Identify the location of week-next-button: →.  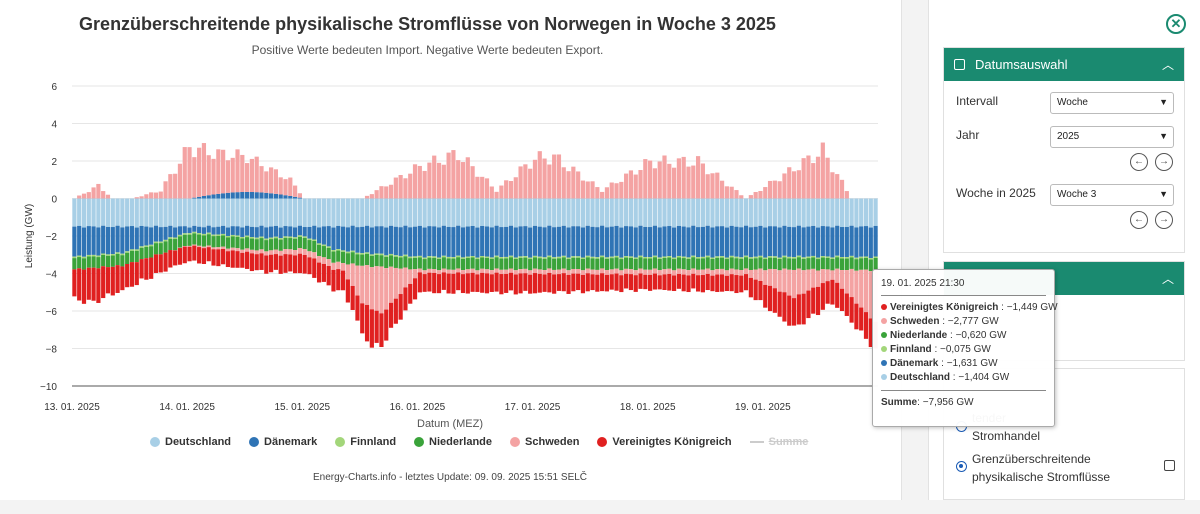
(1164, 220).